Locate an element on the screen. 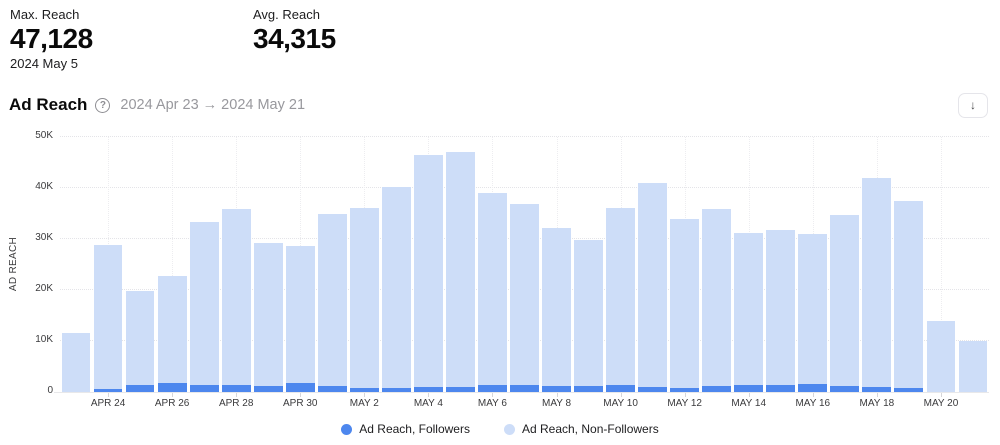 Image resolution: width=1000 pixels, height=445 pixels. max-reach-label: Max. Reach is located at coordinates (45, 14).